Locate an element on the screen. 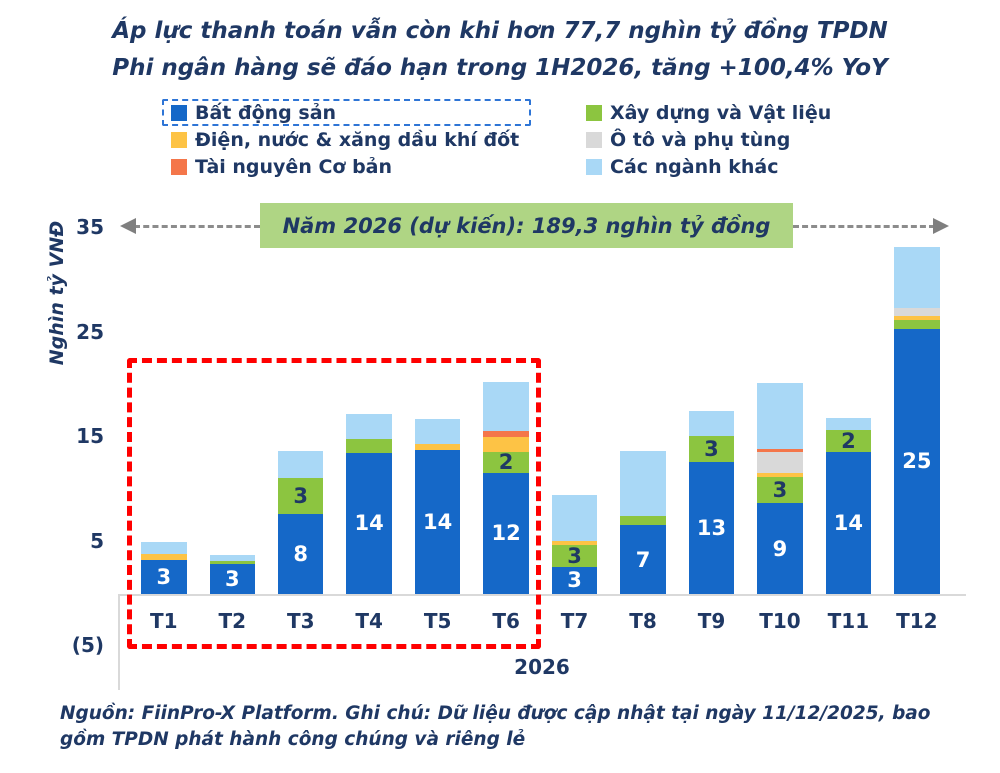 This screenshot has width=1000, height=773. bar-segment-cac-nganh-khac-t9 is located at coordinates (711, 424).